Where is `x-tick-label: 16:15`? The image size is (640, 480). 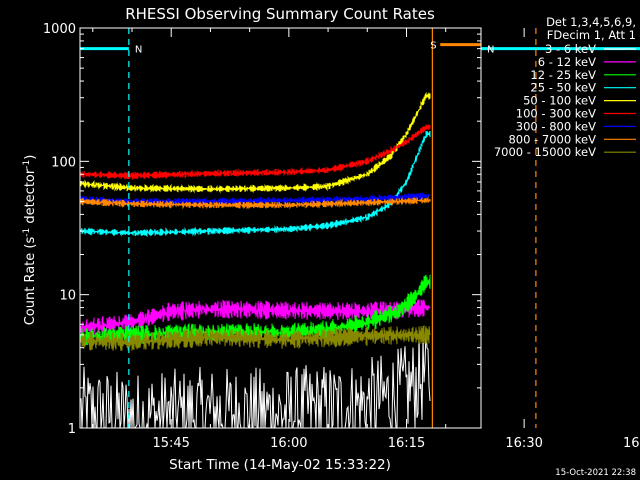
x-tick-label: 16:15 is located at coordinates (406, 443).